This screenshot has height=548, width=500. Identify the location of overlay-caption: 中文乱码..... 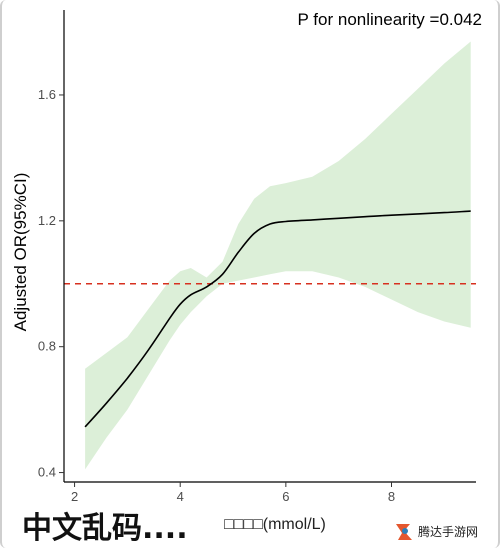
(105, 528).